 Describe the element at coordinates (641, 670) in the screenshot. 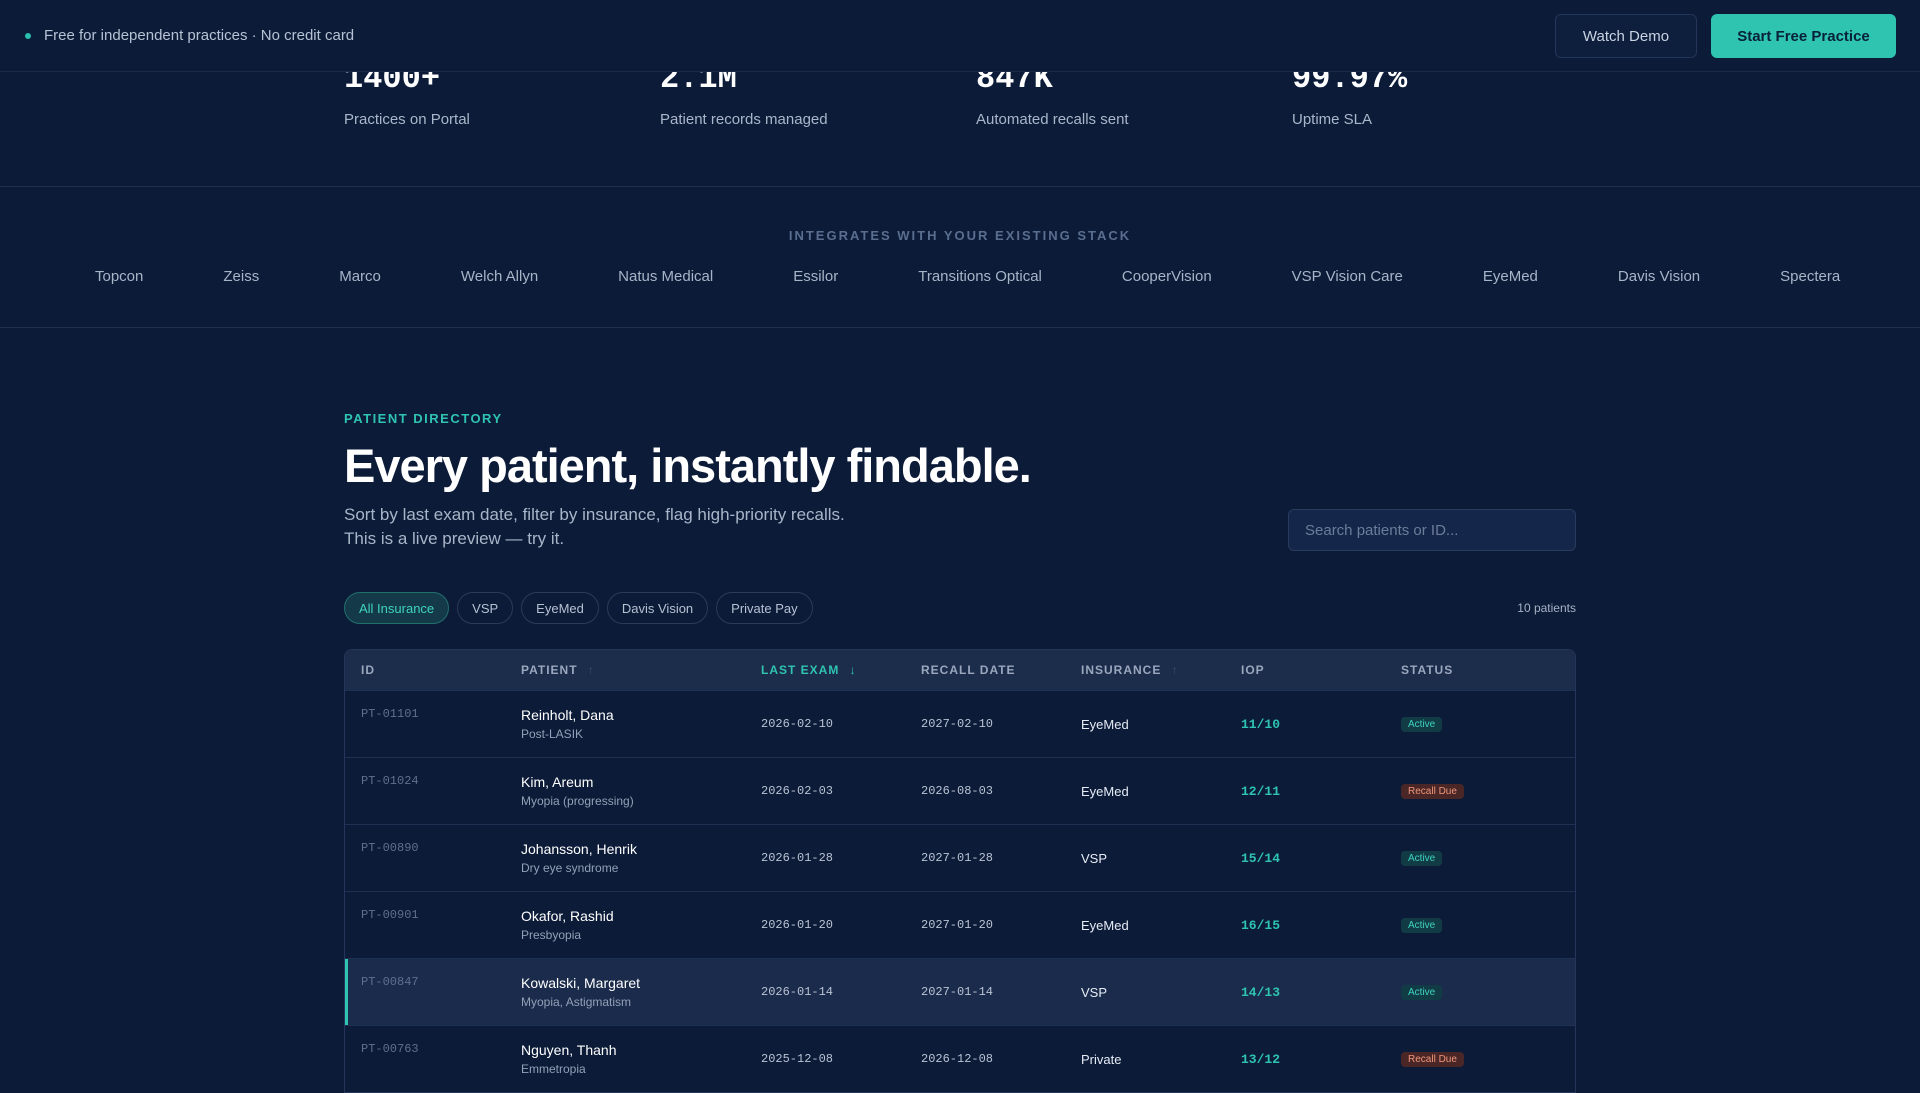

I see `column-header: PATIENT` at that location.